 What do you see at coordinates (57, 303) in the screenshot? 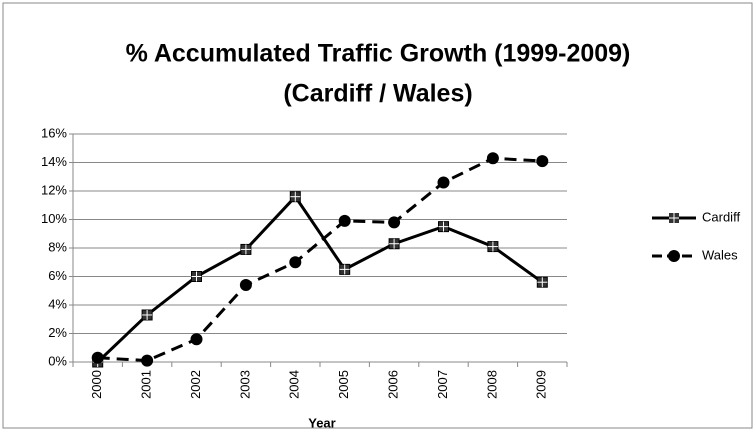
I see `y-tick-label: 4%` at bounding box center [57, 303].